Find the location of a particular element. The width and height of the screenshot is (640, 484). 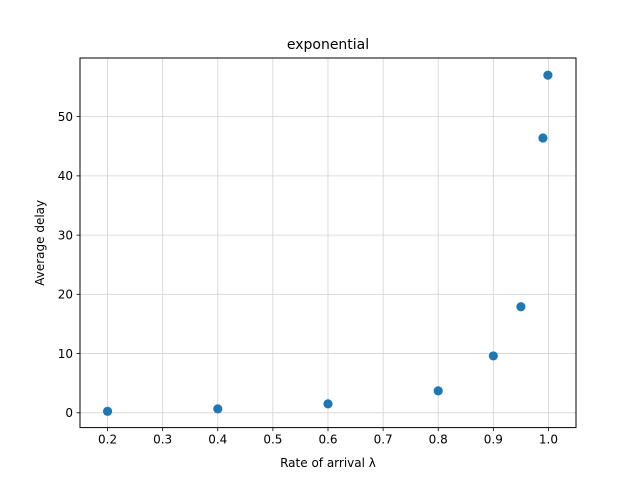

x-tick-label: 0.7 is located at coordinates (383, 440).